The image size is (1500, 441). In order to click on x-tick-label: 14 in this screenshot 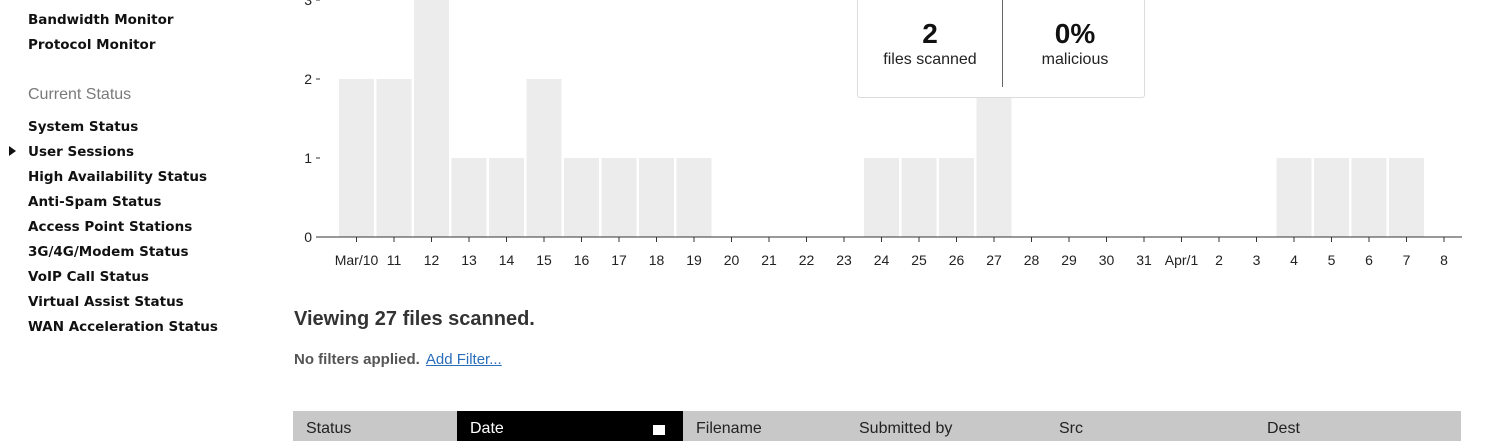, I will do `click(507, 260)`.